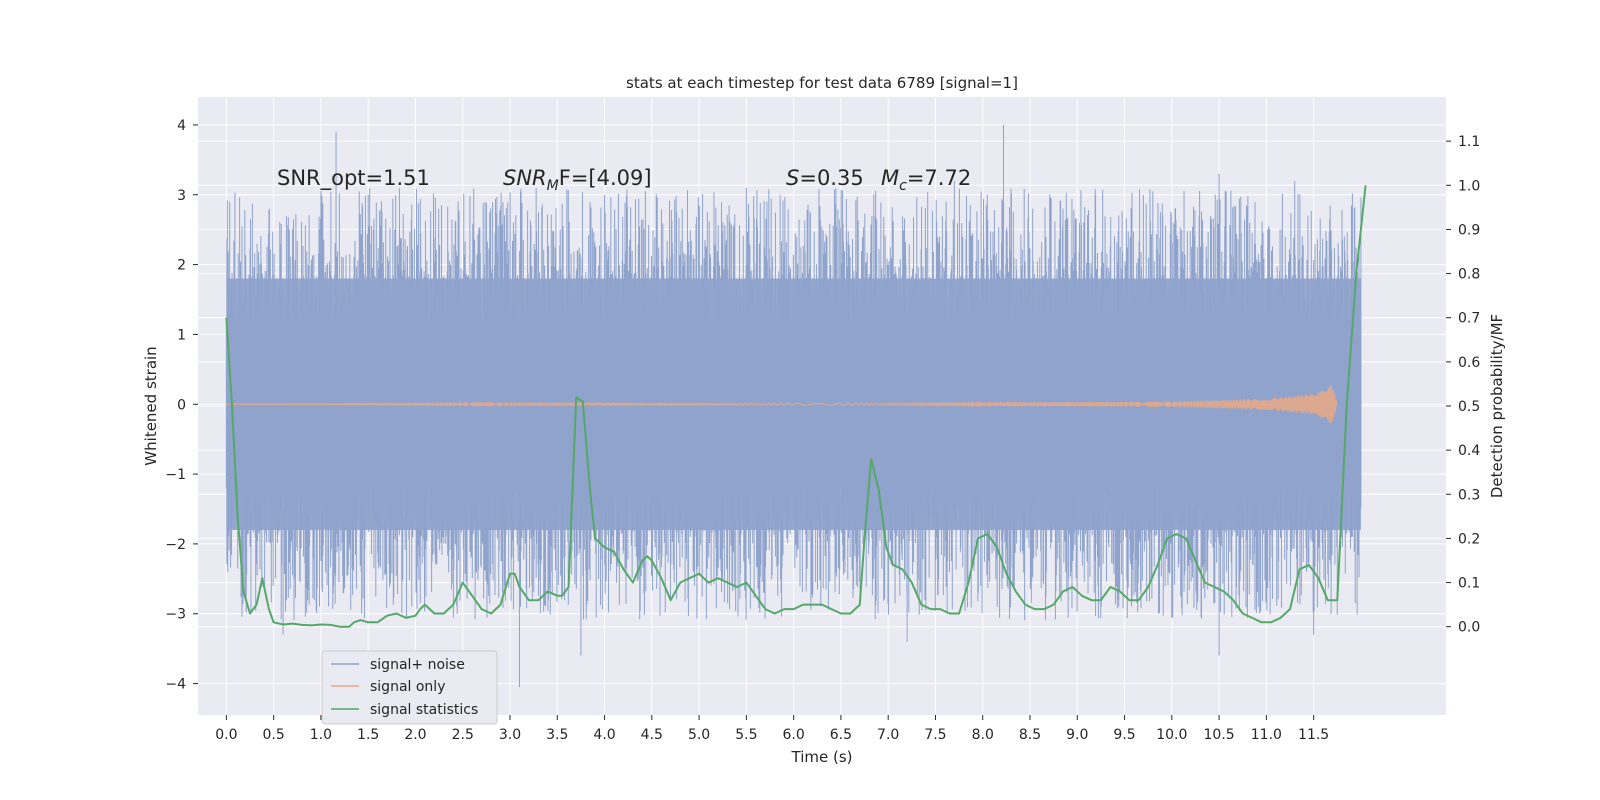  What do you see at coordinates (1469, 186) in the screenshot?
I see `y2-tick-label: 1.0` at bounding box center [1469, 186].